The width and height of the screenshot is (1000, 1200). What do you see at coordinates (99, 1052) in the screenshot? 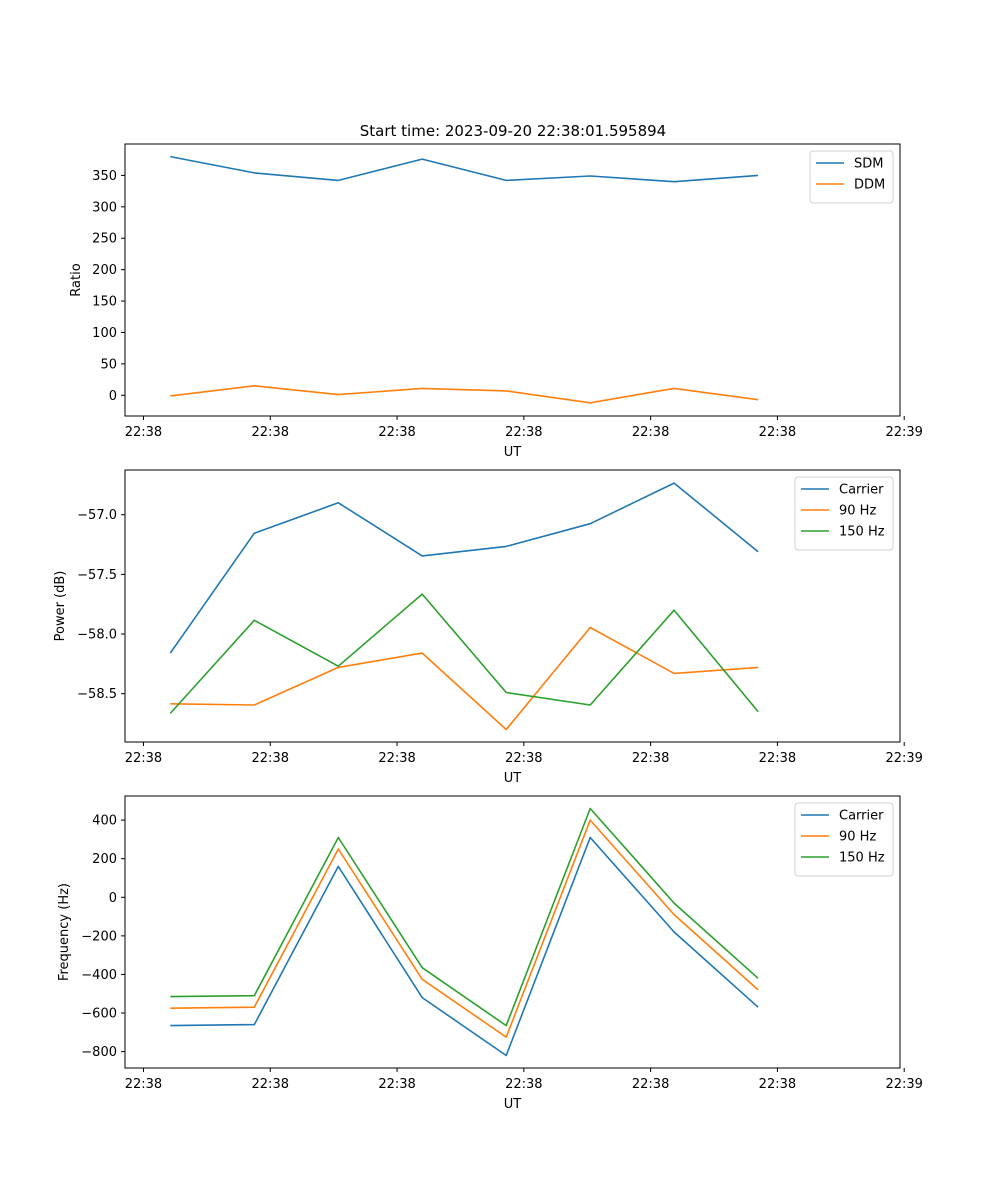
I see `y-tick-label: −800` at bounding box center [99, 1052].